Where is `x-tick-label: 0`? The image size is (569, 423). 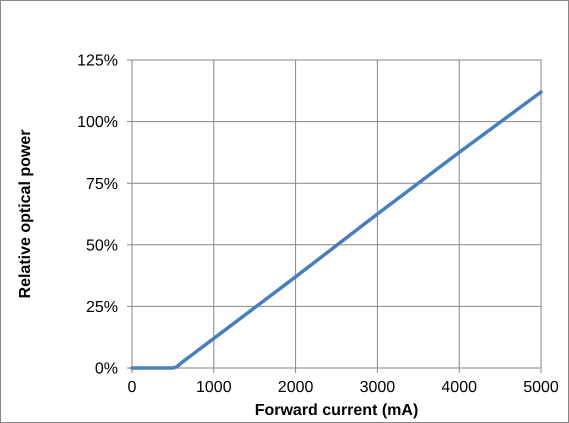 x-tick-label: 0 is located at coordinates (132, 387).